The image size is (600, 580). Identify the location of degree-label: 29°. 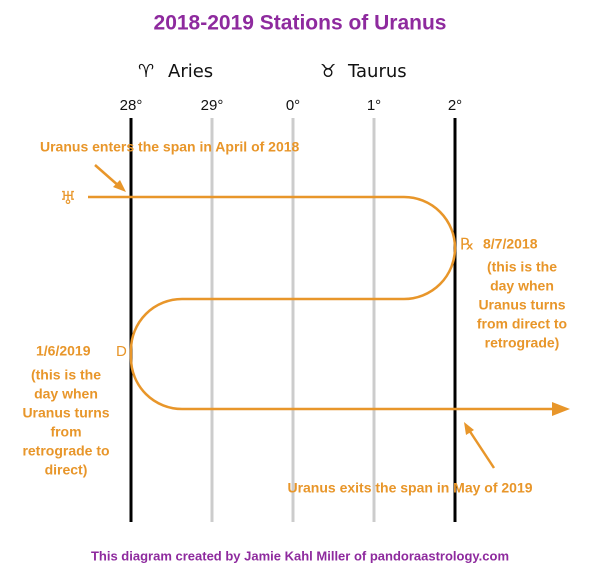
(212, 105).